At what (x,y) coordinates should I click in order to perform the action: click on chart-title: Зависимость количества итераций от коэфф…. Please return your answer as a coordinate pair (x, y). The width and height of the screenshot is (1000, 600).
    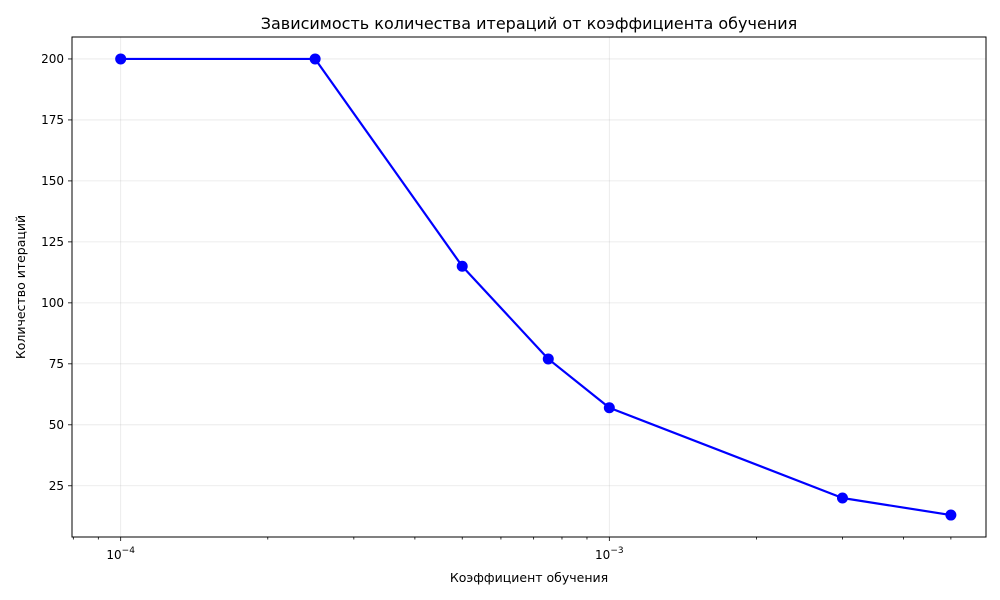
    Looking at the image, I should click on (529, 23).